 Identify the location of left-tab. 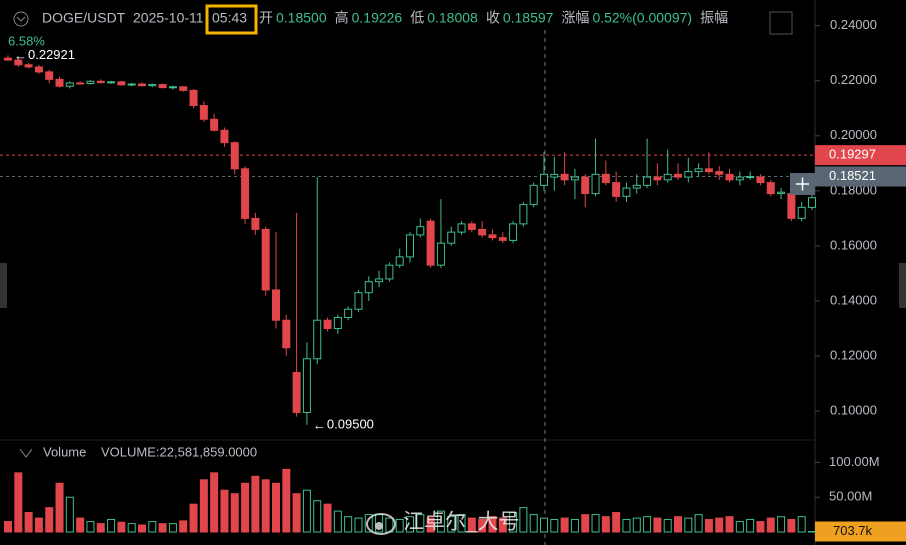
(3, 285).